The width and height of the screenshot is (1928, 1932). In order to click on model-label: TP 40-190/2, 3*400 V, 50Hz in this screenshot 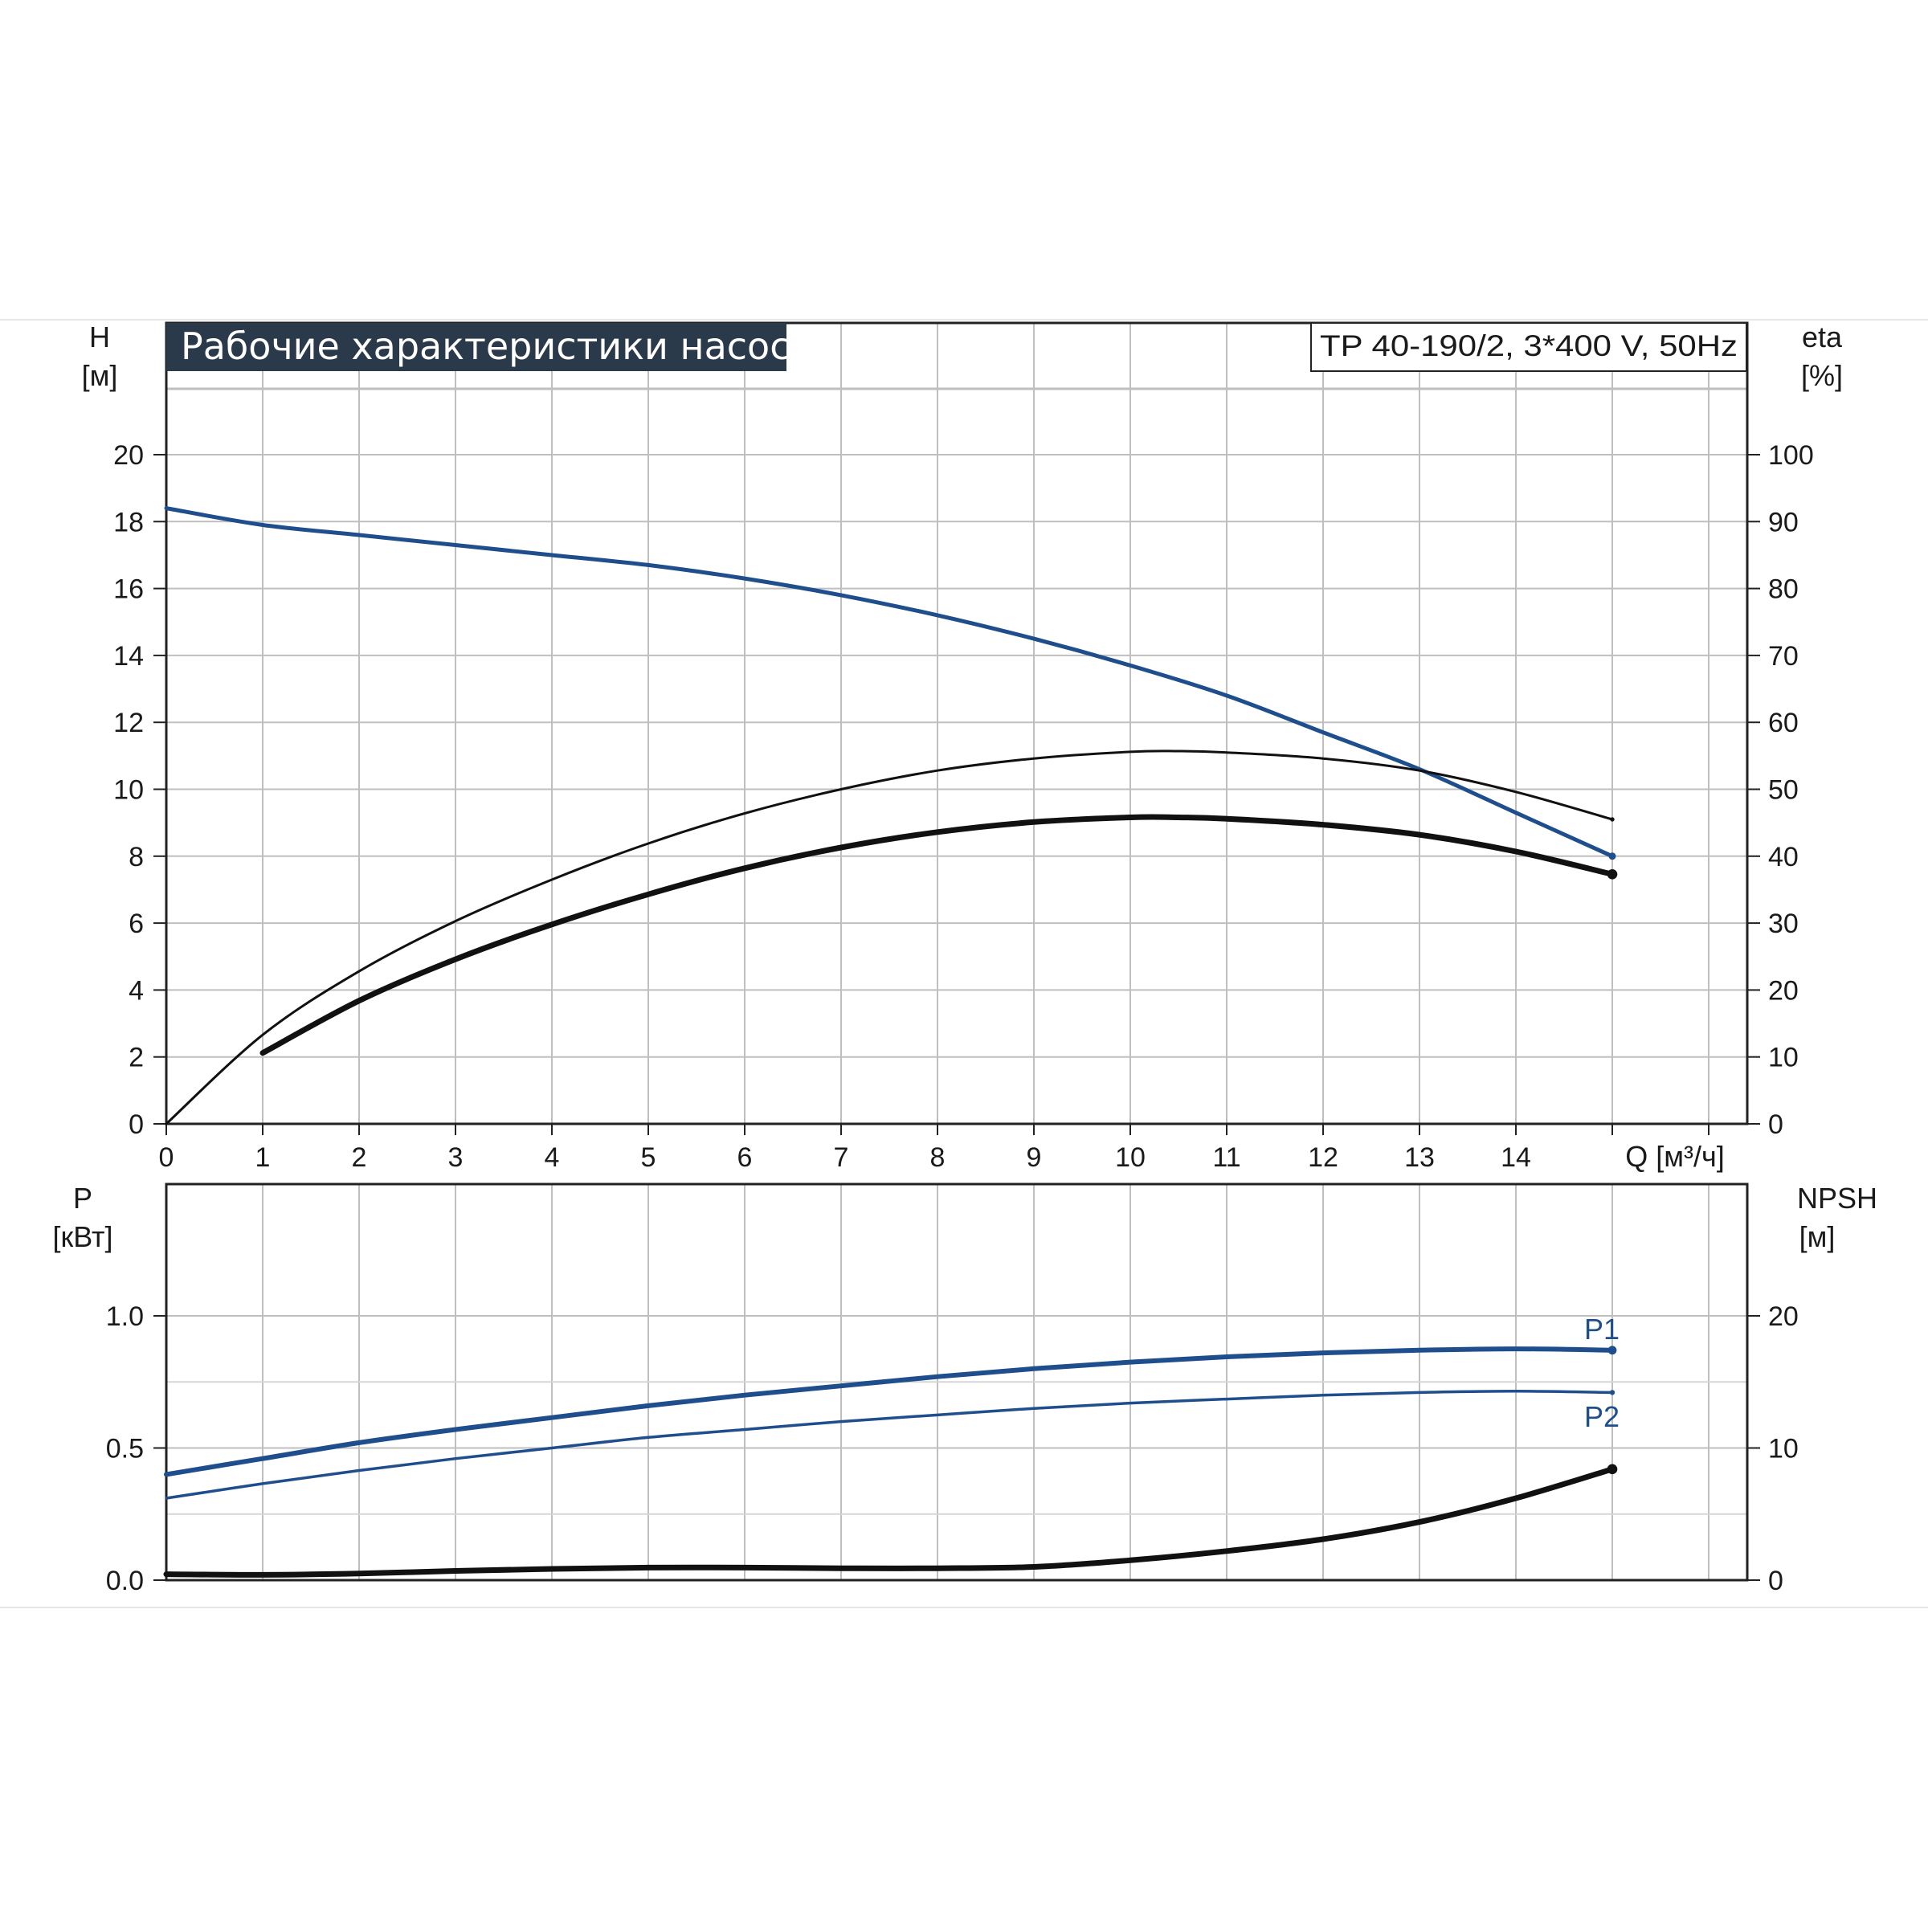, I will do `click(1529, 345)`.